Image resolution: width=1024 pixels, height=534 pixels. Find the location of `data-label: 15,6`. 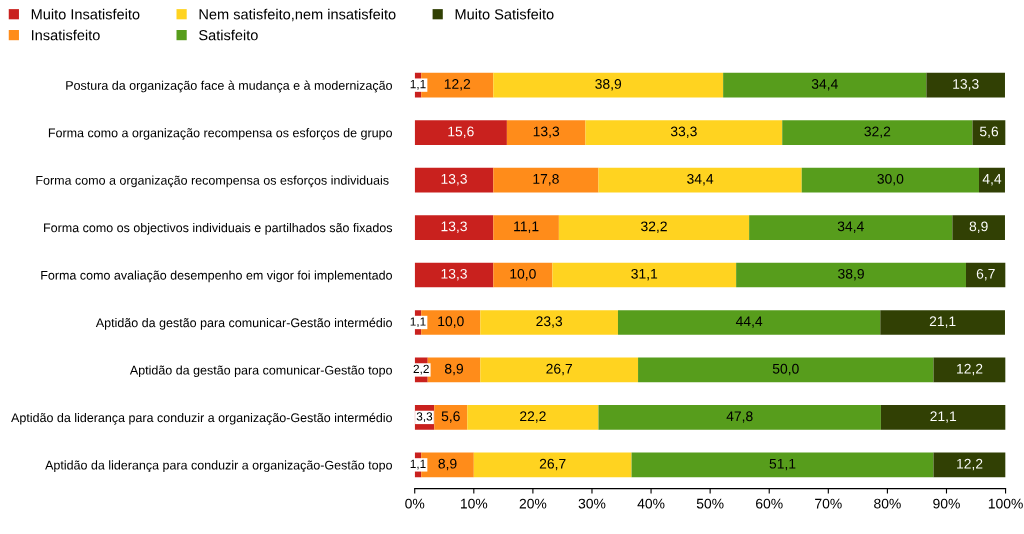

data-label: 15,6 is located at coordinates (461, 132).